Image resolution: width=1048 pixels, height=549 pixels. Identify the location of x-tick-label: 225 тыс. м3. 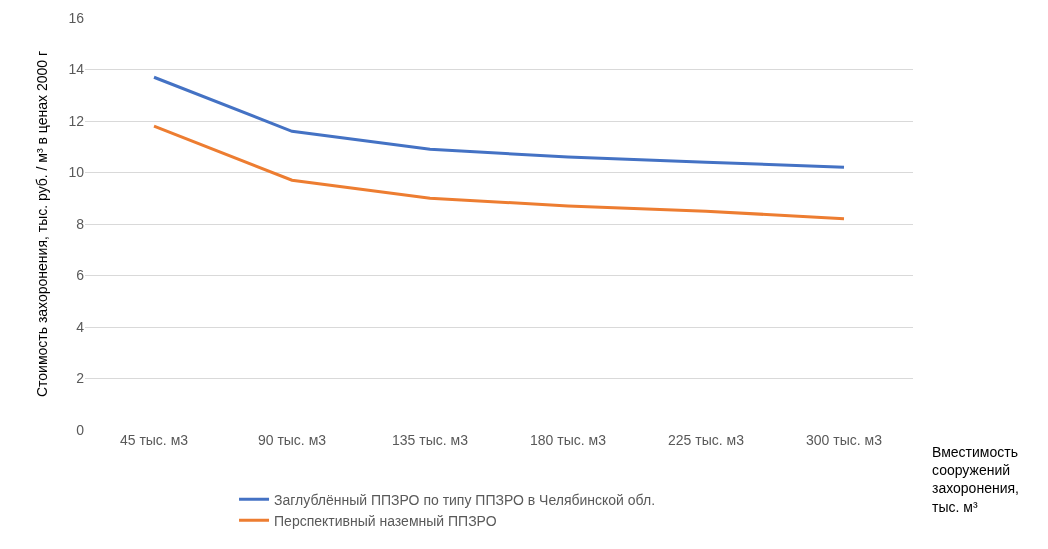
(706, 440).